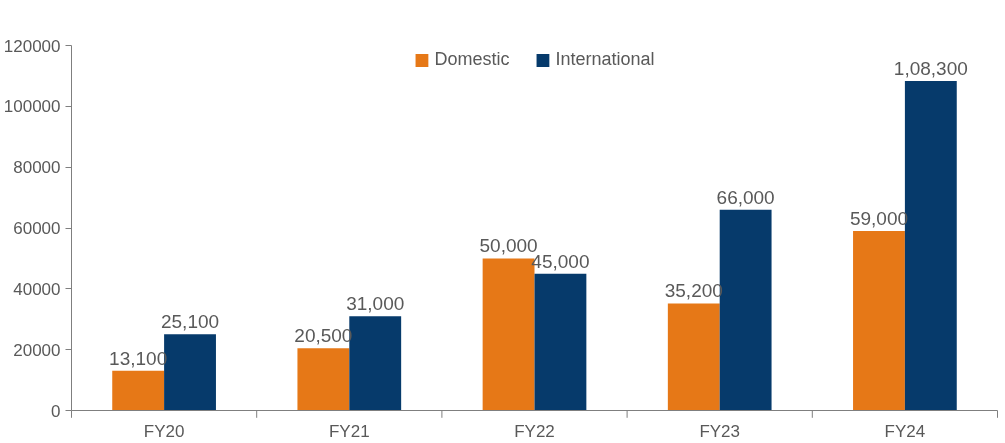 The height and width of the screenshot is (443, 1005). I want to click on data-label: 66,000, so click(745, 197).